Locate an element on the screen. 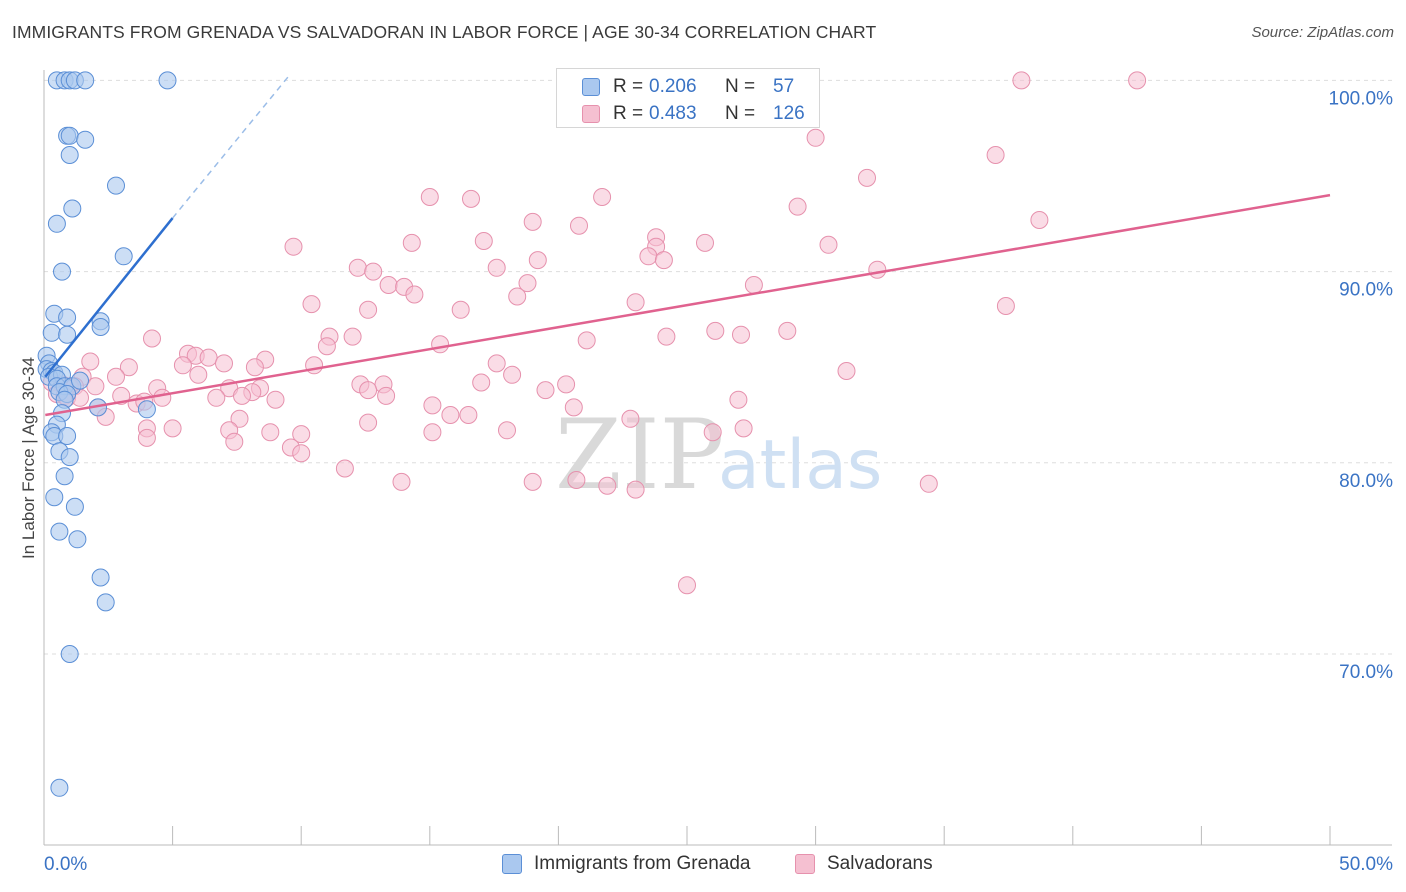  y-axis-title: In Labor Force | Age 30-34 is located at coordinates (28, 458).